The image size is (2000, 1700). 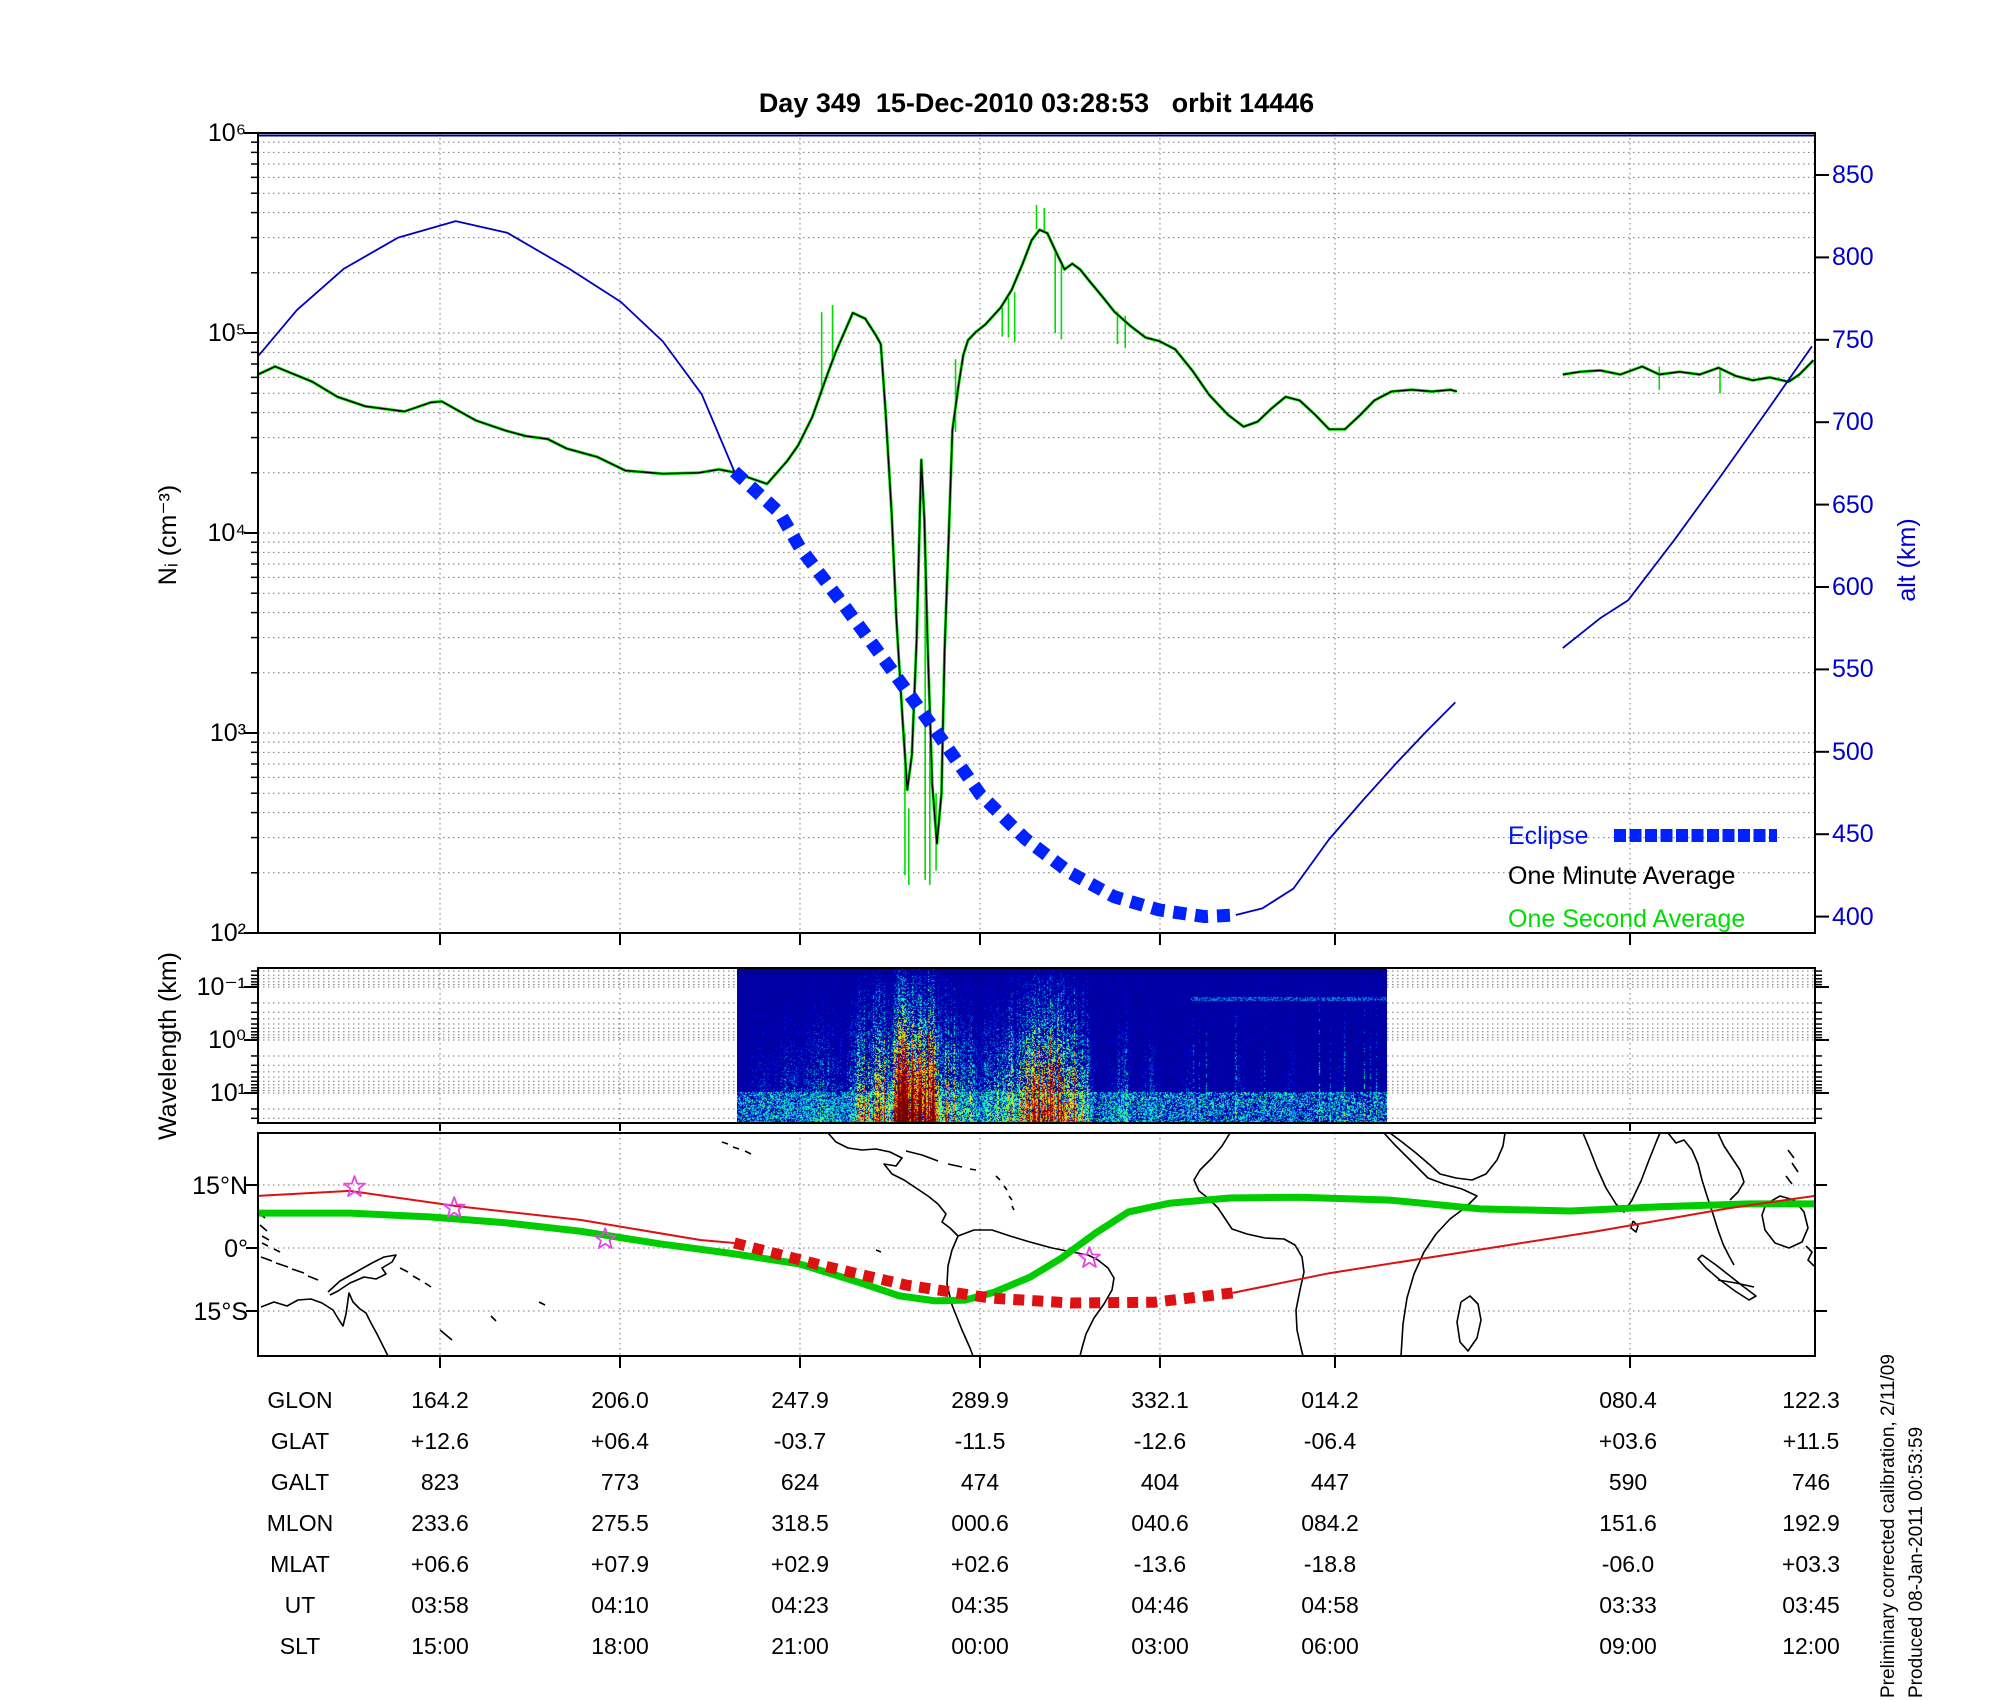 I want to click on wavelength-tick-label: 10¹, so click(x=227, y=1093).